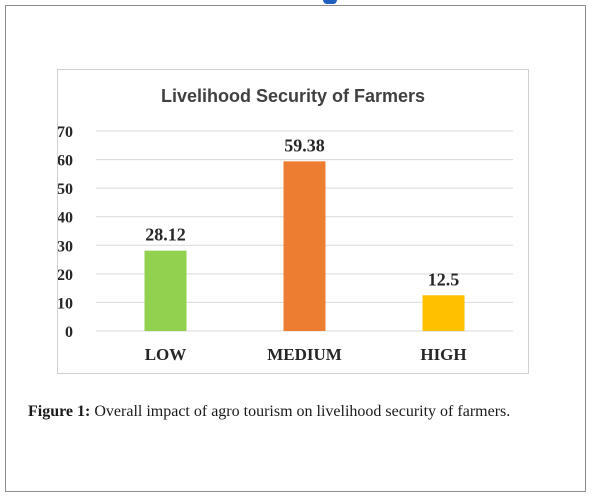  Describe the element at coordinates (304, 145) in the screenshot. I see `data-label: 59.38` at that location.